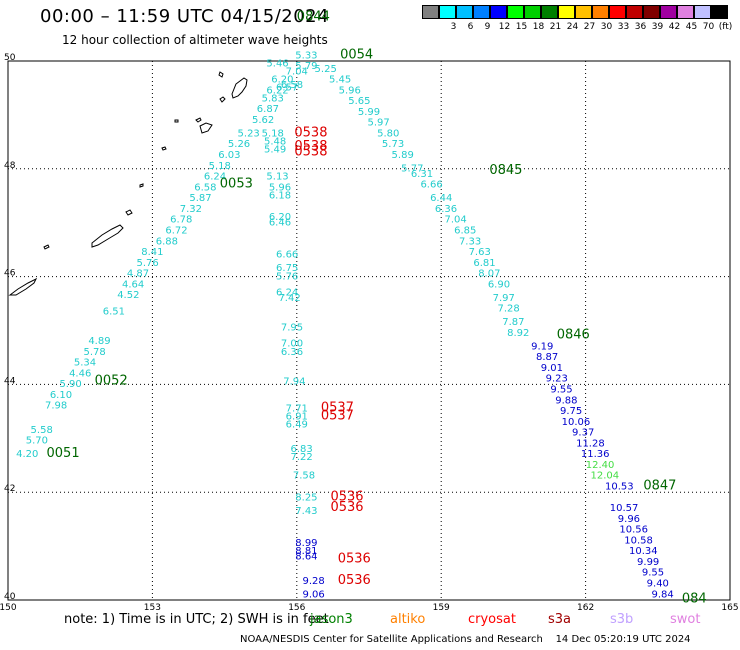 This screenshot has width=740, height=650. I want to click on wave-height-value: 8.25, so click(306, 497).